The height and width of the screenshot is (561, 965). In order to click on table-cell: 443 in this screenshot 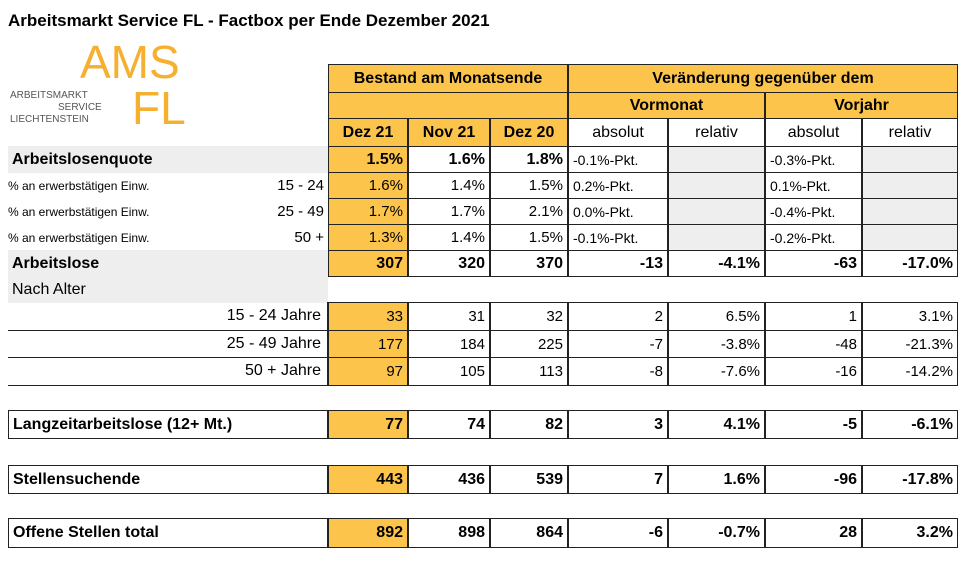, I will do `click(368, 479)`.